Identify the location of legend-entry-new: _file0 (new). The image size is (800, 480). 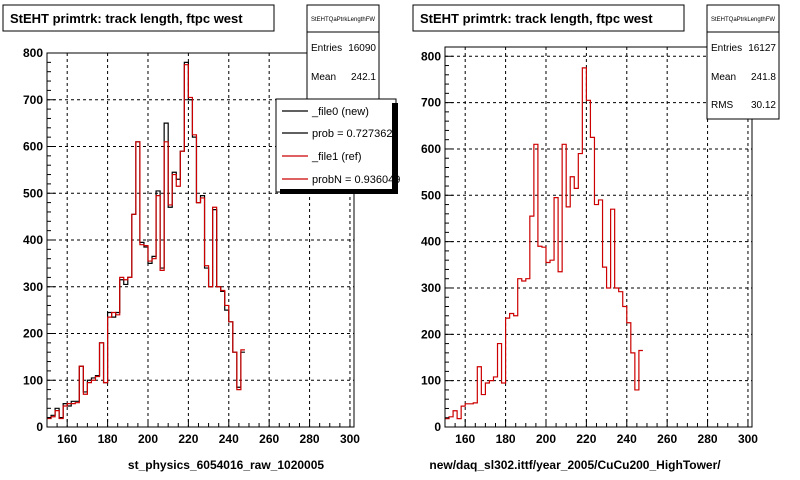
(340, 112).